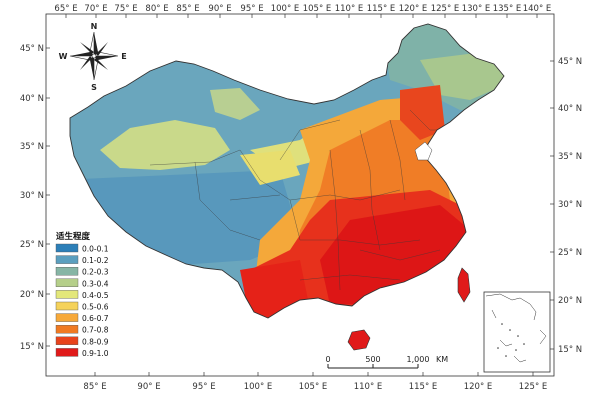 The width and height of the screenshot is (600, 400). Describe the element at coordinates (386, 362) in the screenshot. I see `scale-bar: 0 500 1,000 KM` at that location.